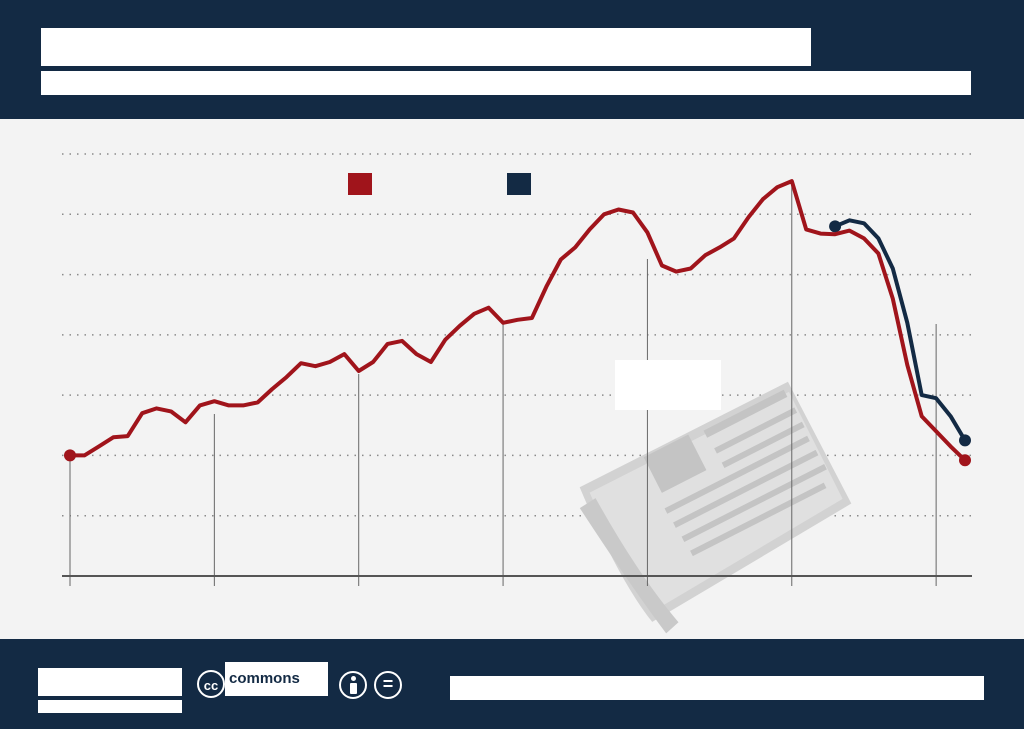 The height and width of the screenshot is (729, 1024). What do you see at coordinates (360, 184) in the screenshot?
I see `legend-swatch-red` at bounding box center [360, 184].